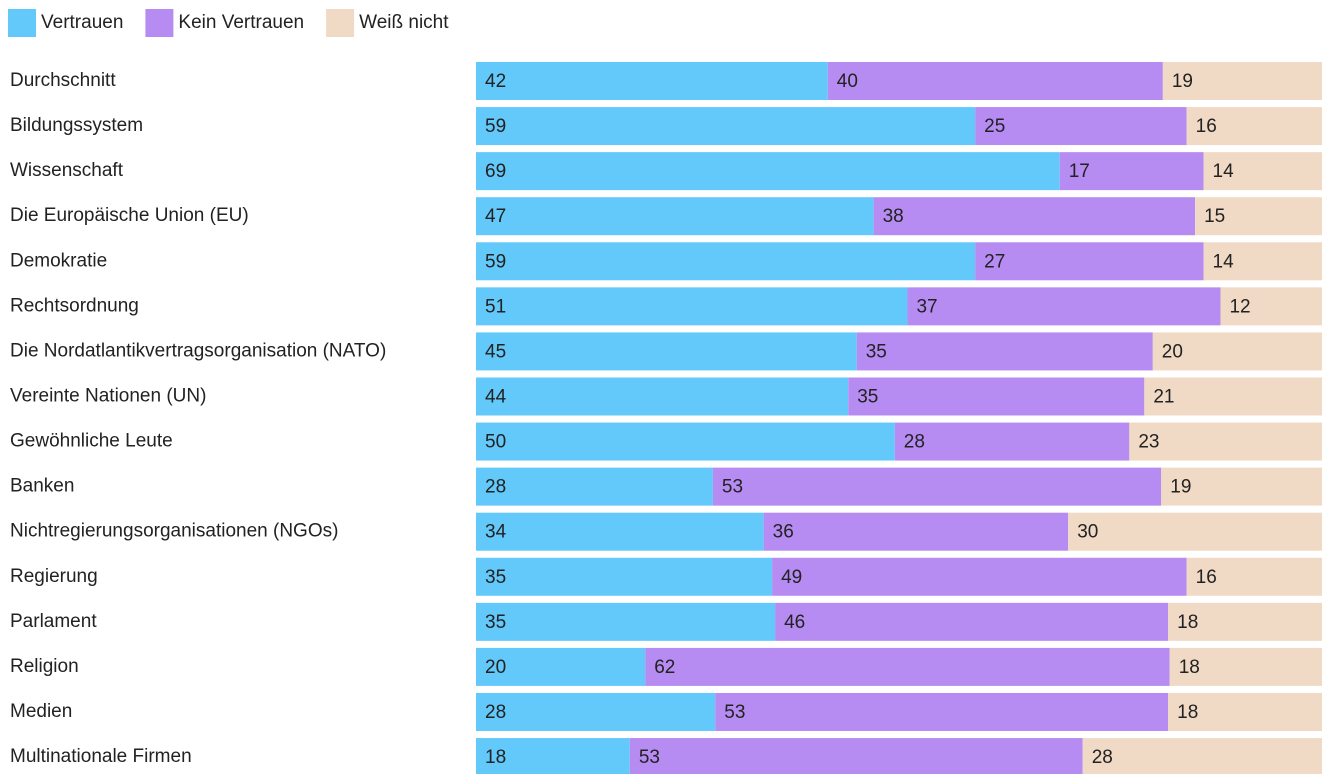 The height and width of the screenshot is (774, 1322). What do you see at coordinates (63, 80) in the screenshot?
I see `category-label: Durchschnitt` at bounding box center [63, 80].